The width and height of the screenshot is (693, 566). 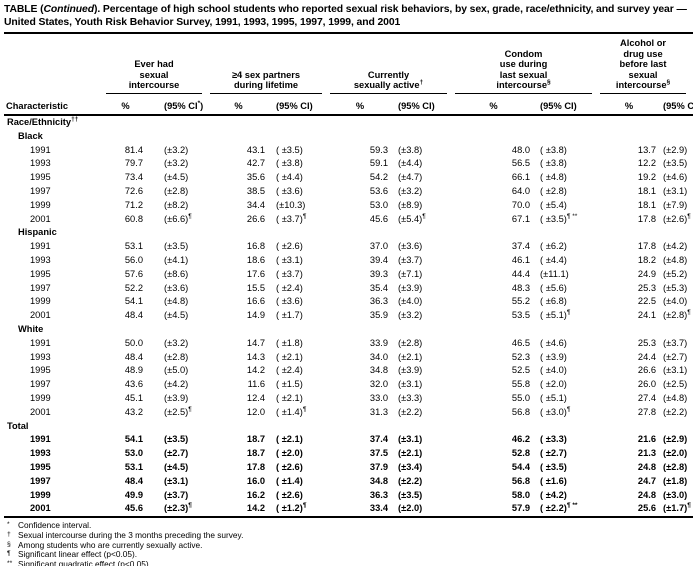 I want to click on ci-cell: (±3.2), so click(x=177, y=344).